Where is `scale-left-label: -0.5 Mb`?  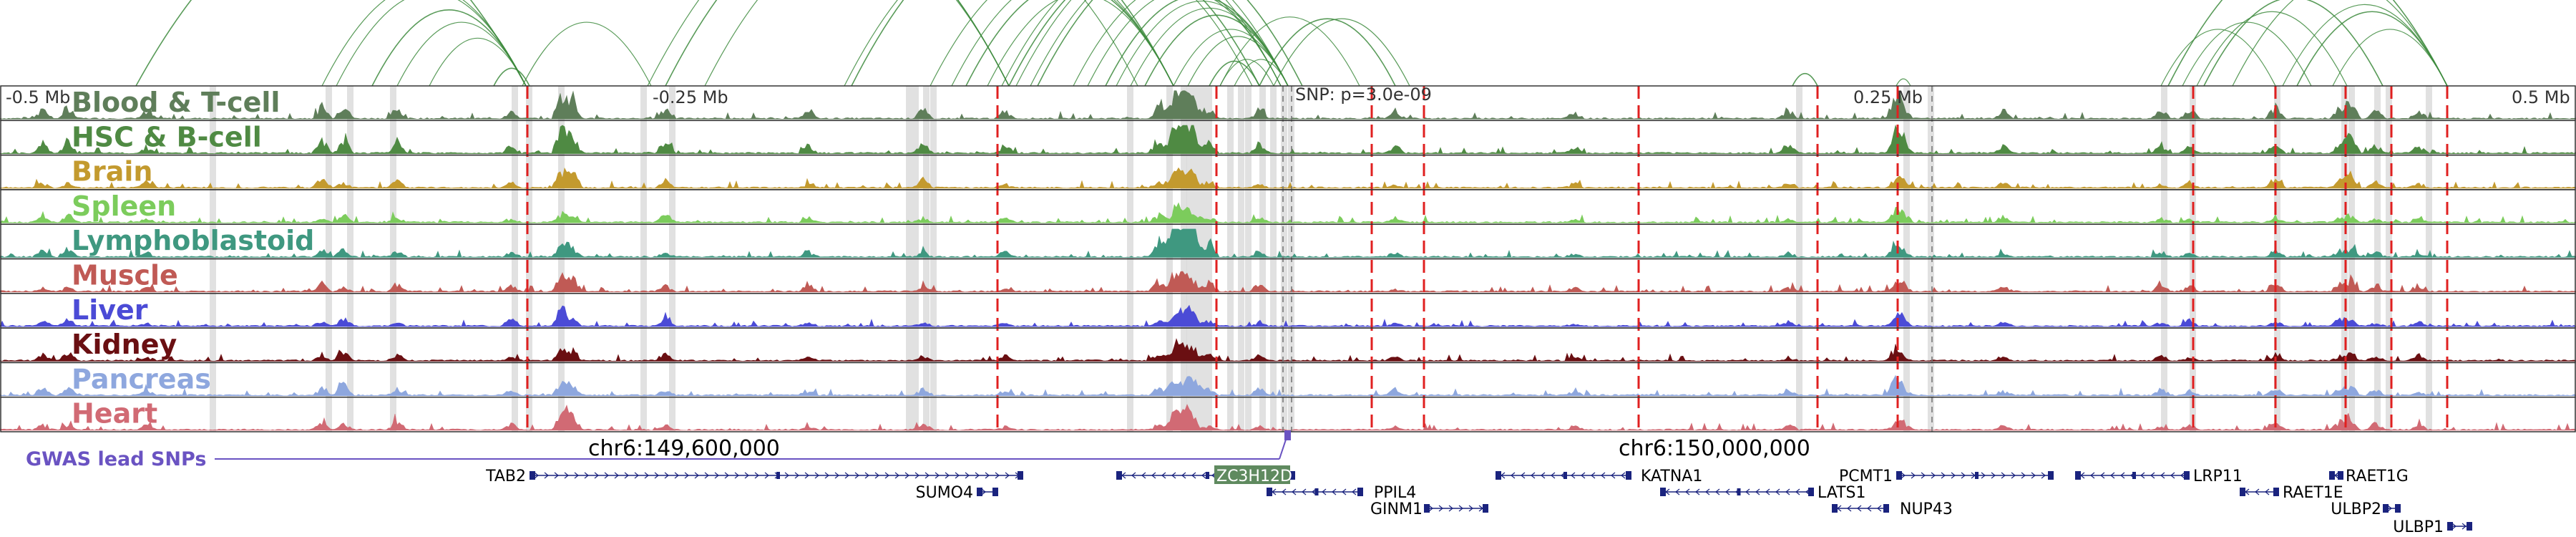
scale-left-label: -0.5 Mb is located at coordinates (38, 97).